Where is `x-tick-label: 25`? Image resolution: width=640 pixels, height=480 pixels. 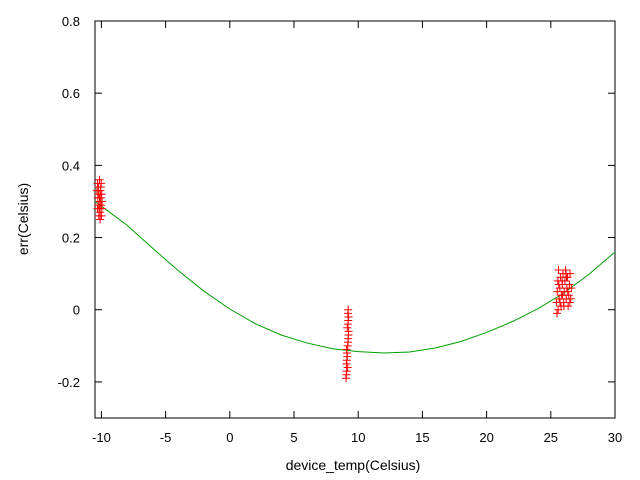
x-tick-label: 25 is located at coordinates (551, 437).